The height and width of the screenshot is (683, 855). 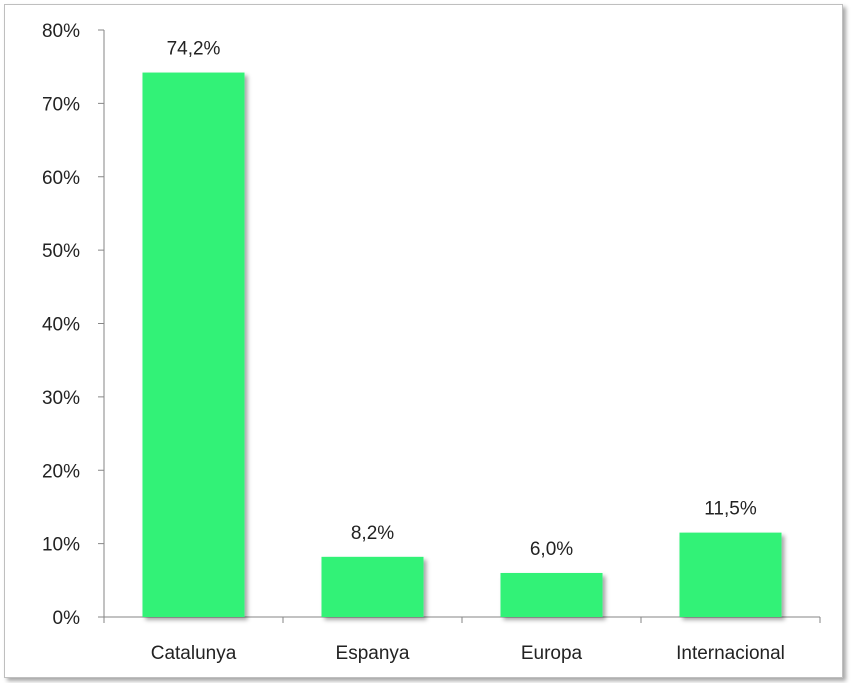 I want to click on bar-espanya, so click(x=372, y=586).